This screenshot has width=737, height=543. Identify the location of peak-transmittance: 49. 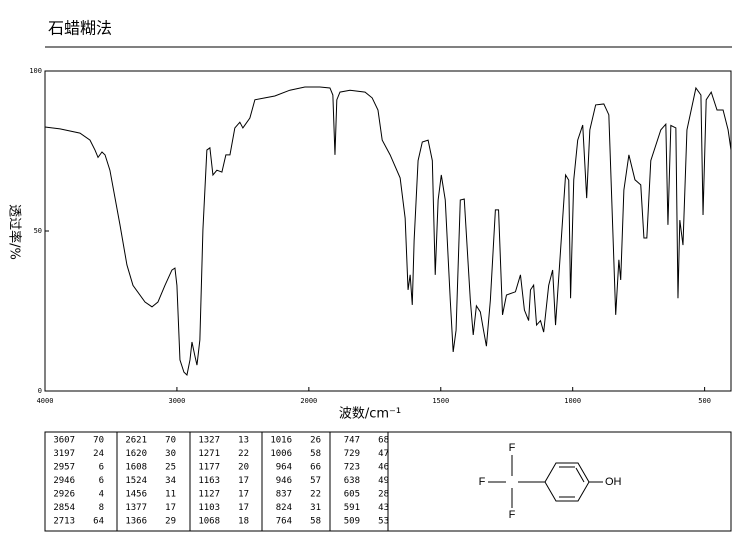
(383, 481).